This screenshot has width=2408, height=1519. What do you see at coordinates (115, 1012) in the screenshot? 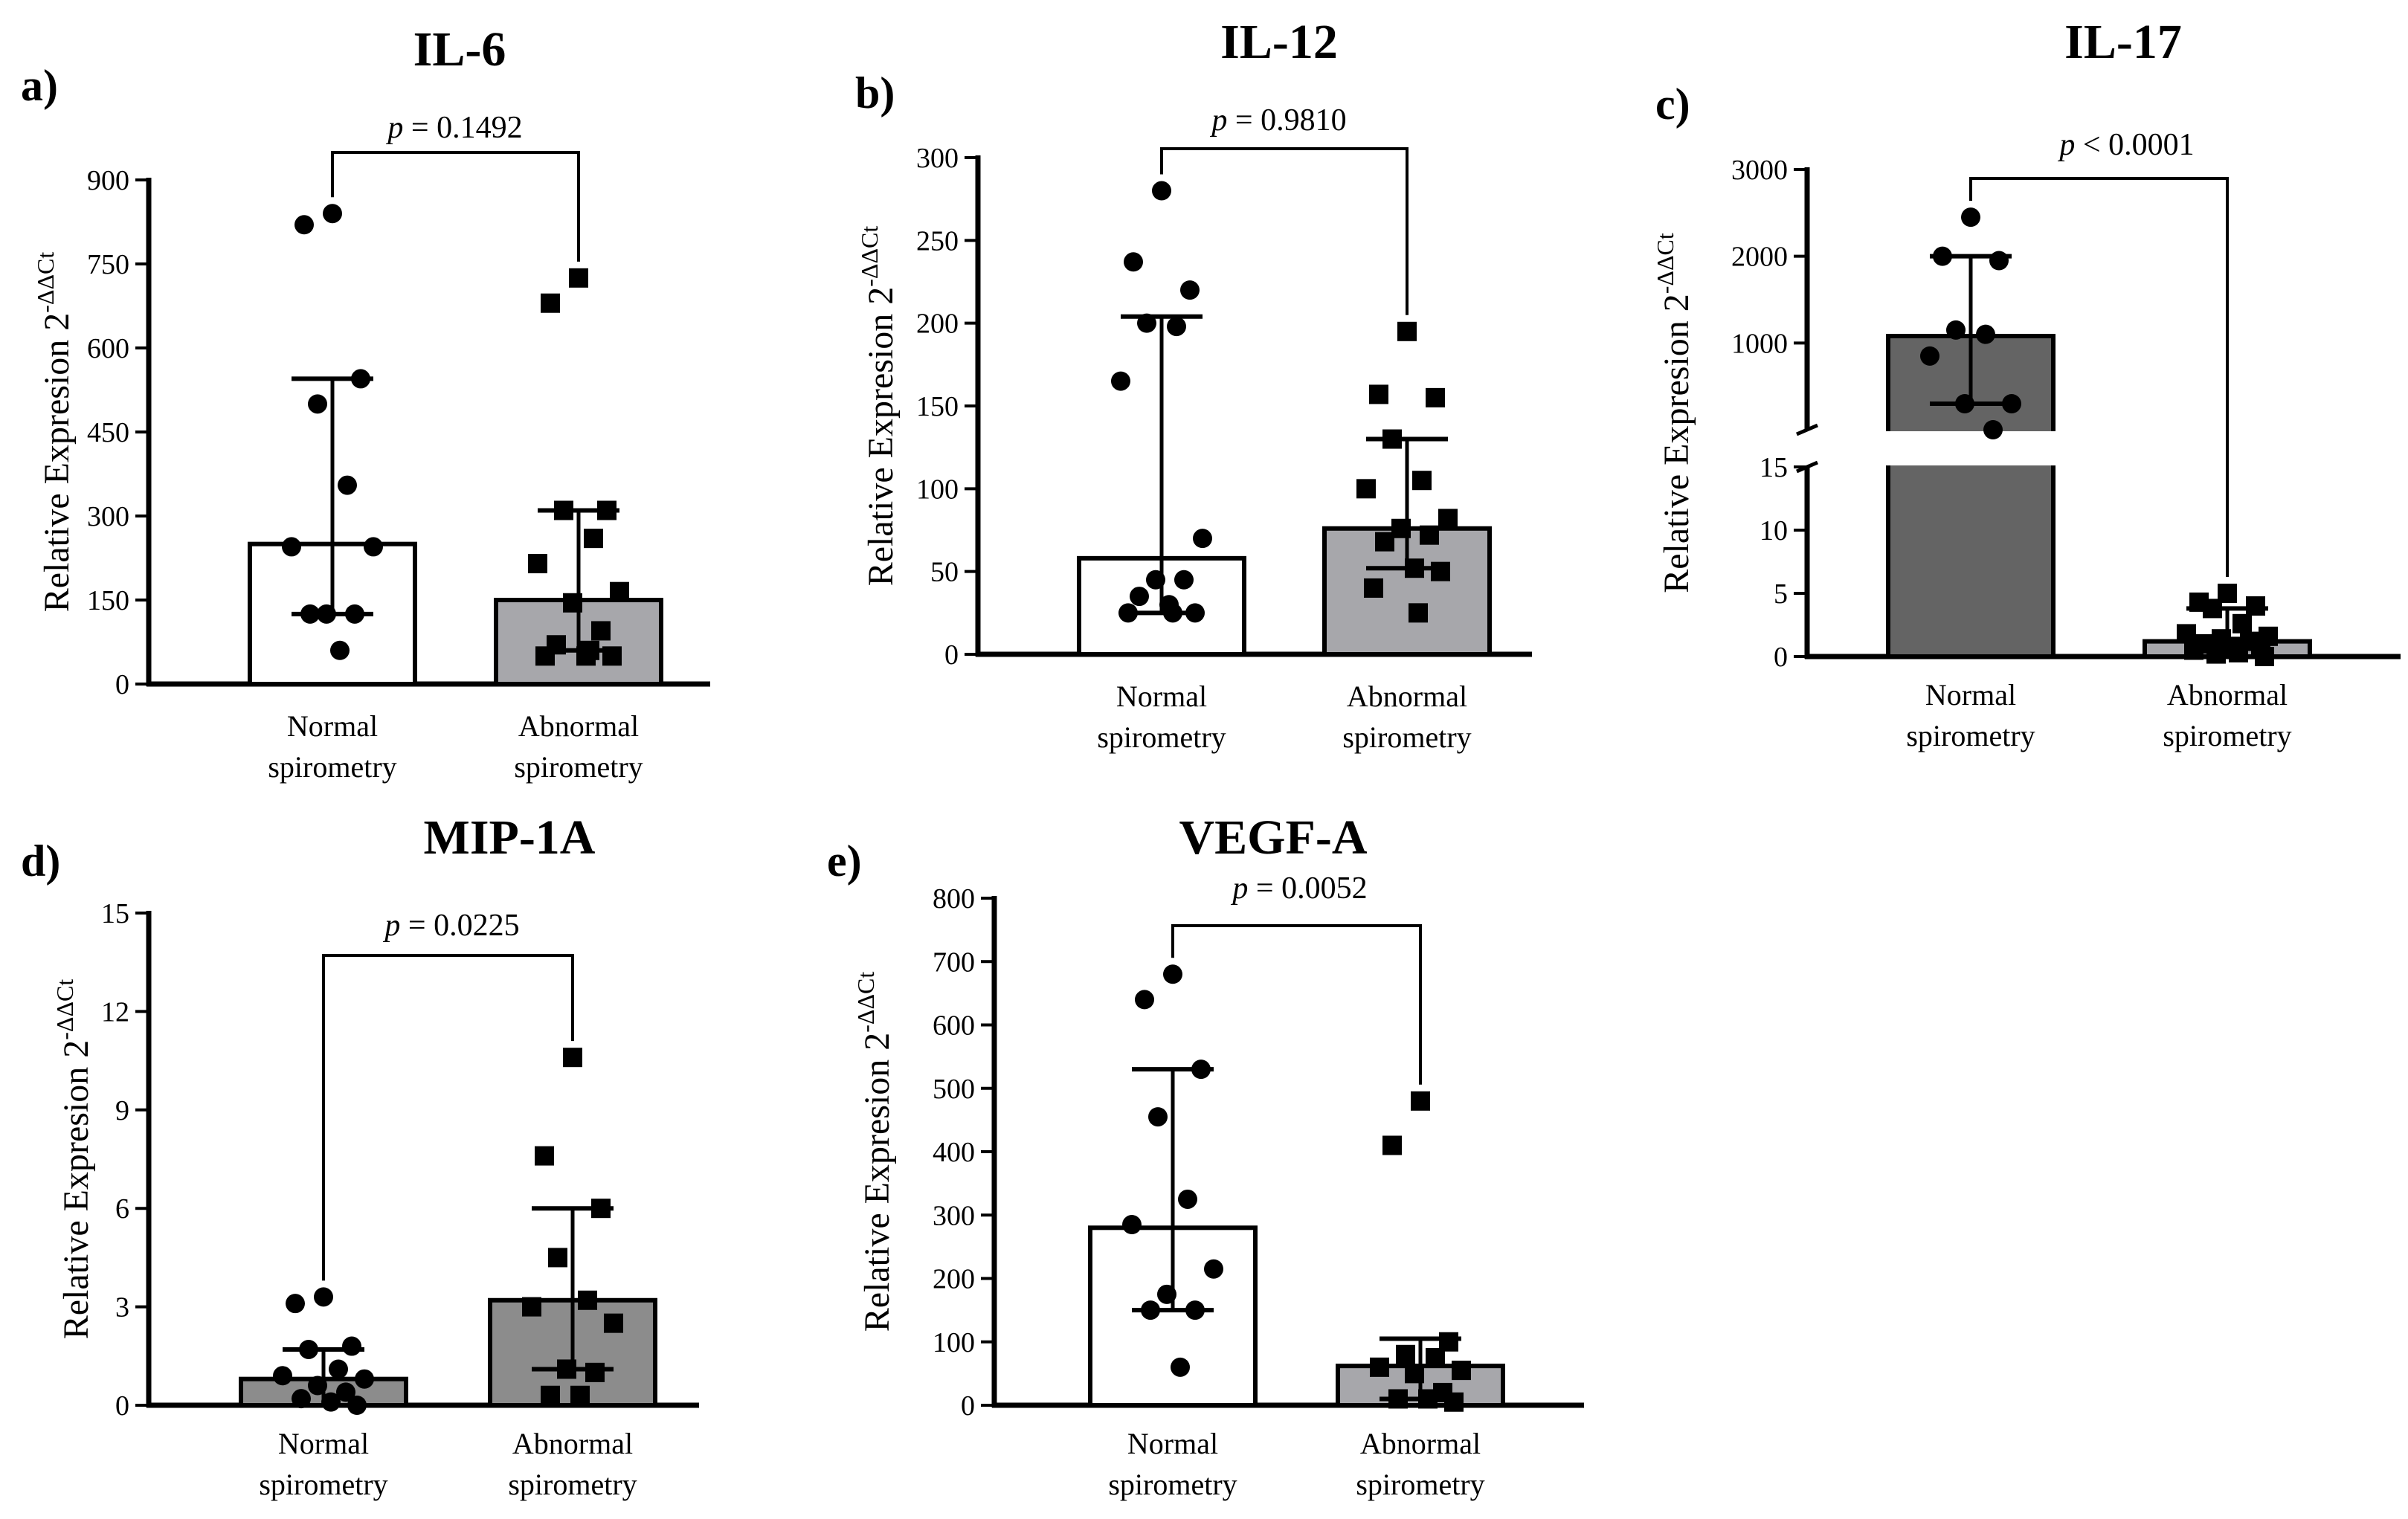
I see `y-tick-label: 12` at bounding box center [115, 1012].